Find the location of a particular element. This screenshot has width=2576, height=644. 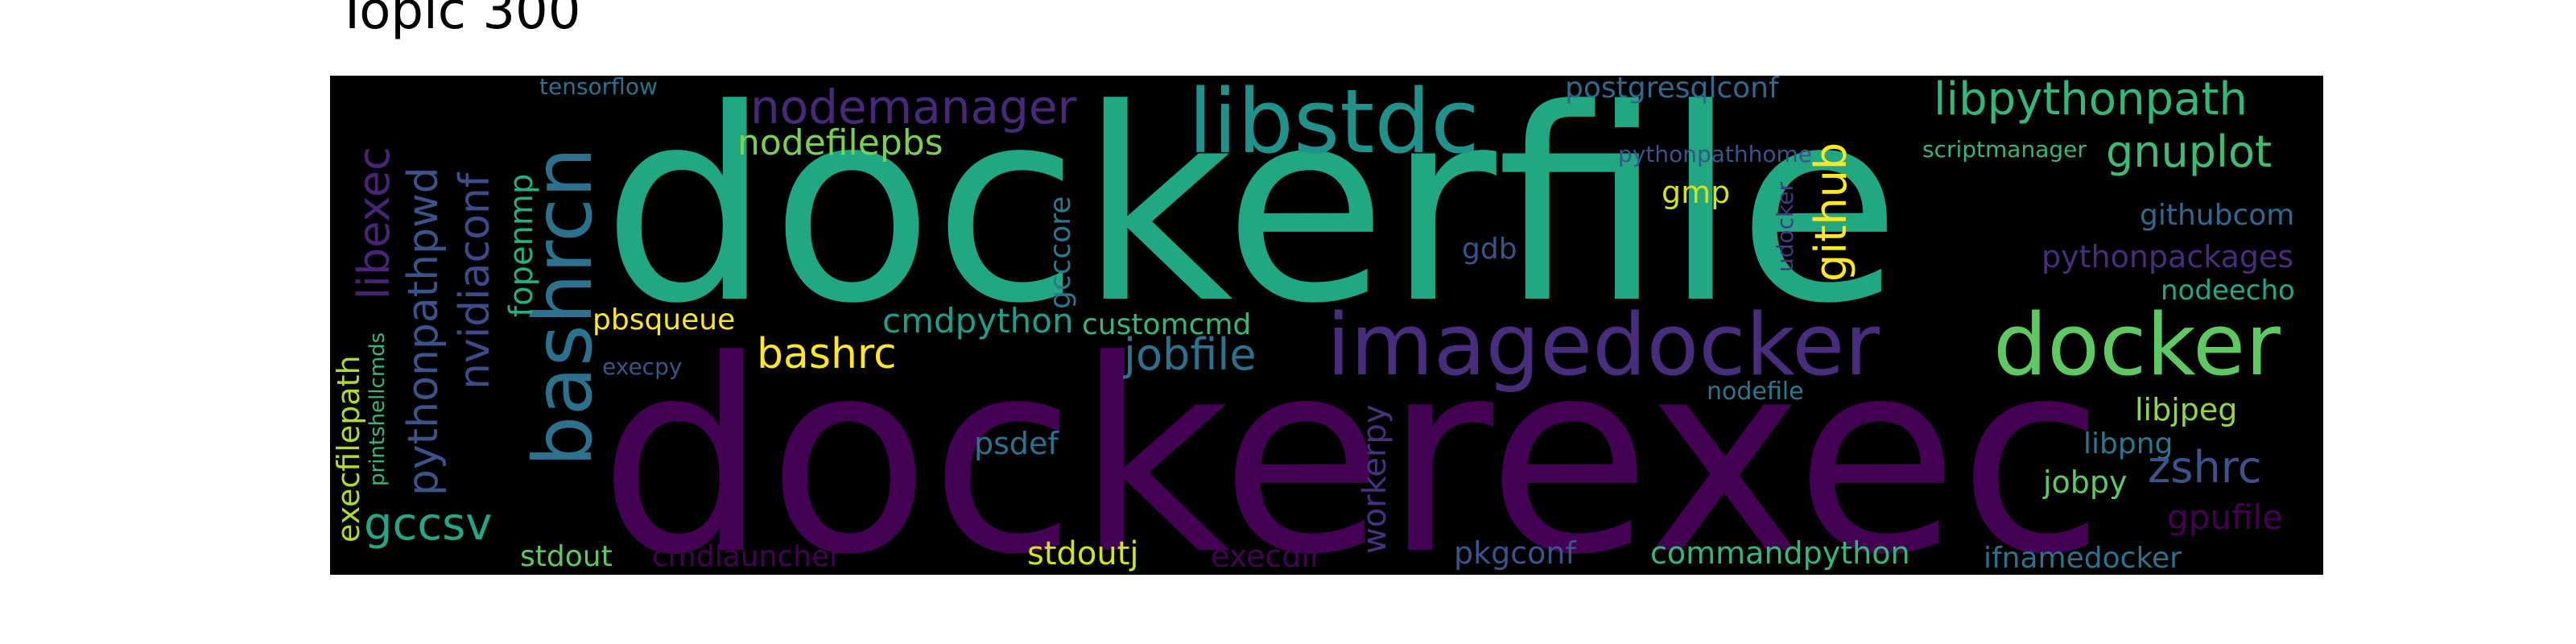

word-libstdc: libstdc is located at coordinates (1334, 124).